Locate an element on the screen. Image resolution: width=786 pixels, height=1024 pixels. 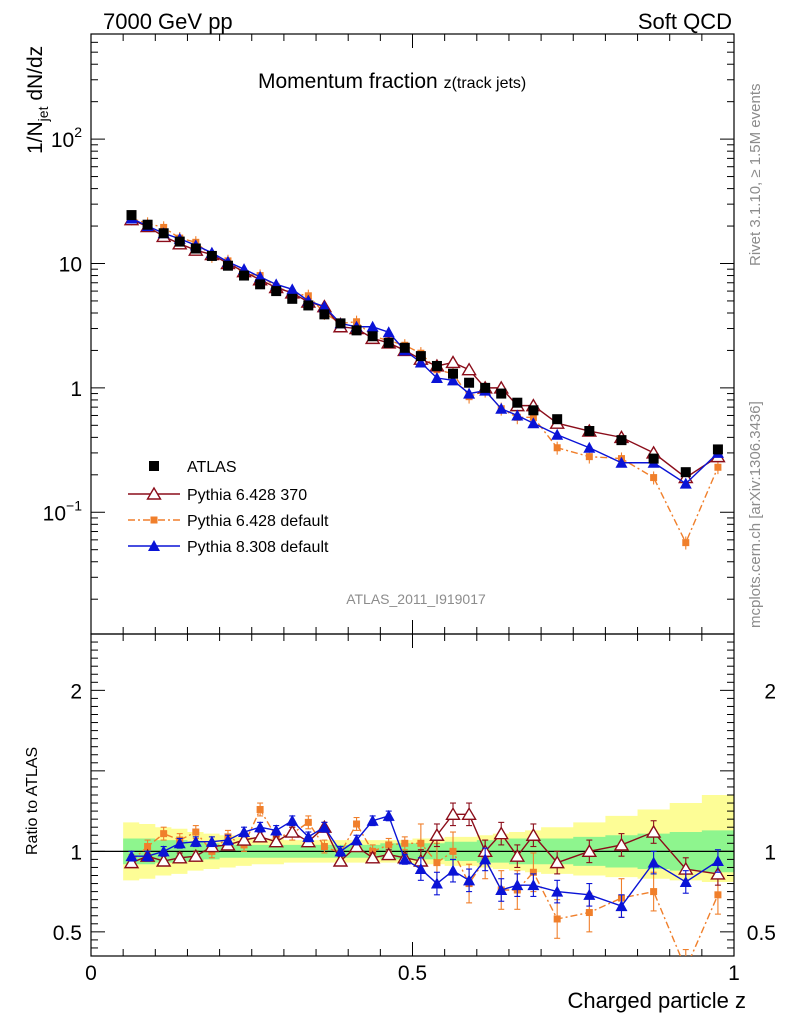
y-tick-label-ratio-left: 1 is located at coordinates (76, 852).